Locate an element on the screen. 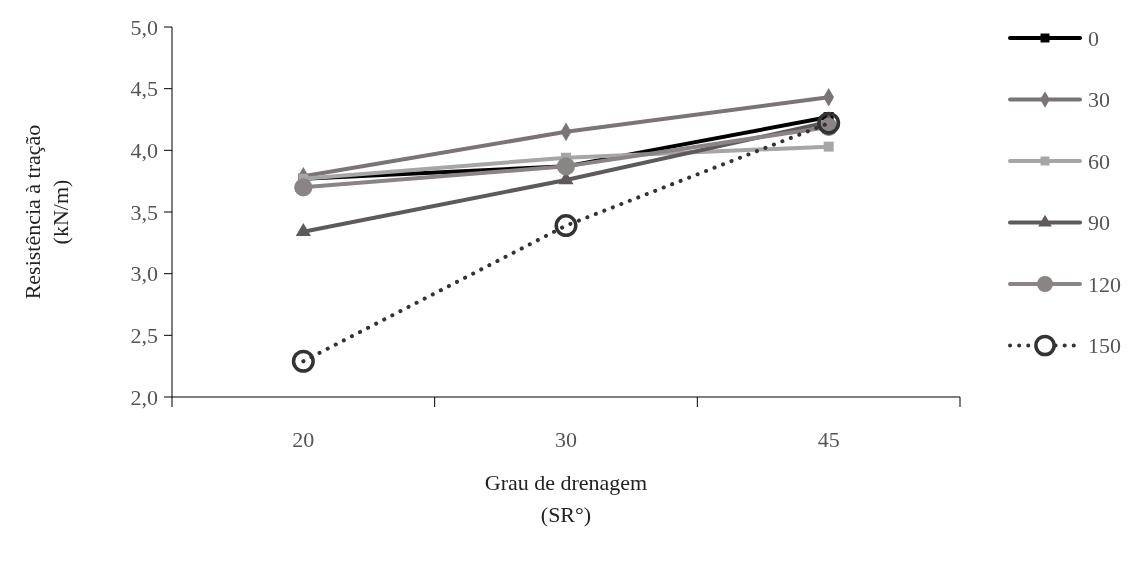 This screenshot has height=567, width=1132. legend-label: 120 is located at coordinates (1104, 284).